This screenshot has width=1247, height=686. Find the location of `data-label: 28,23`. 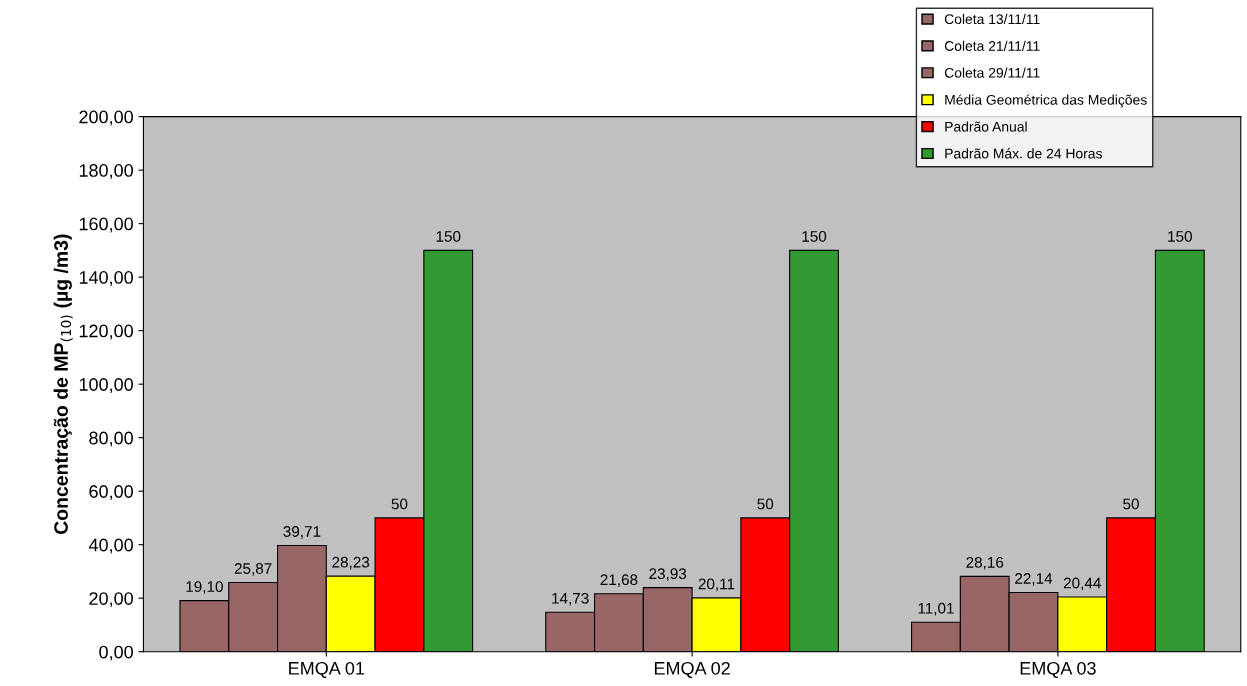

data-label: 28,23 is located at coordinates (351, 563).